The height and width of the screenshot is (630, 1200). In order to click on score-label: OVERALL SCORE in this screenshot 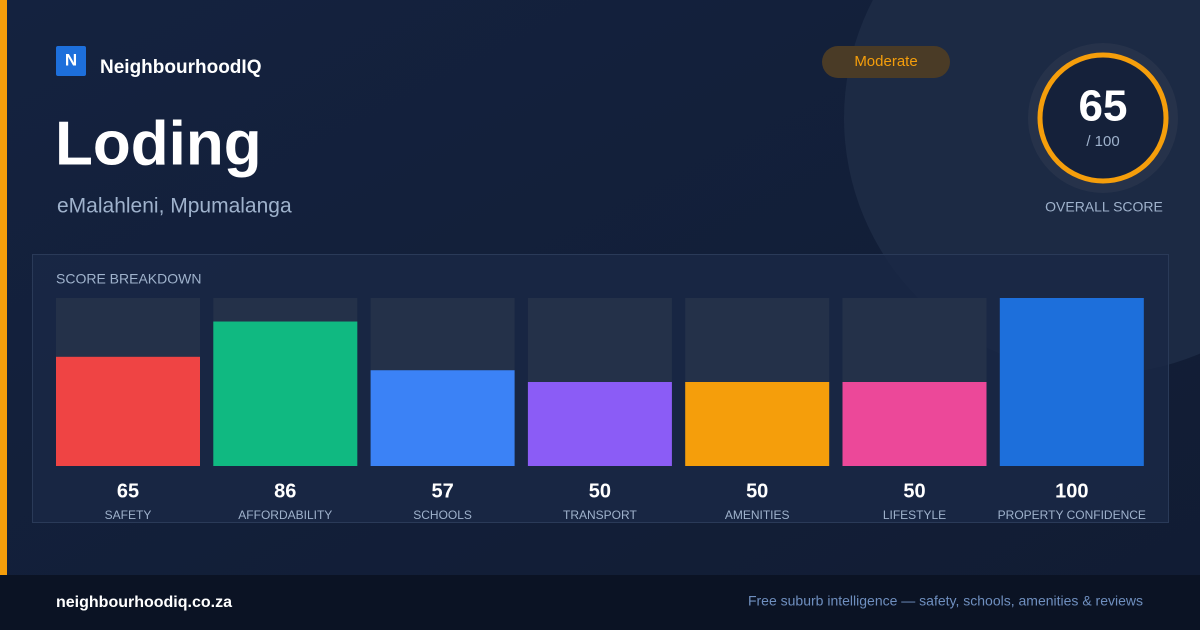, I will do `click(1104, 207)`.